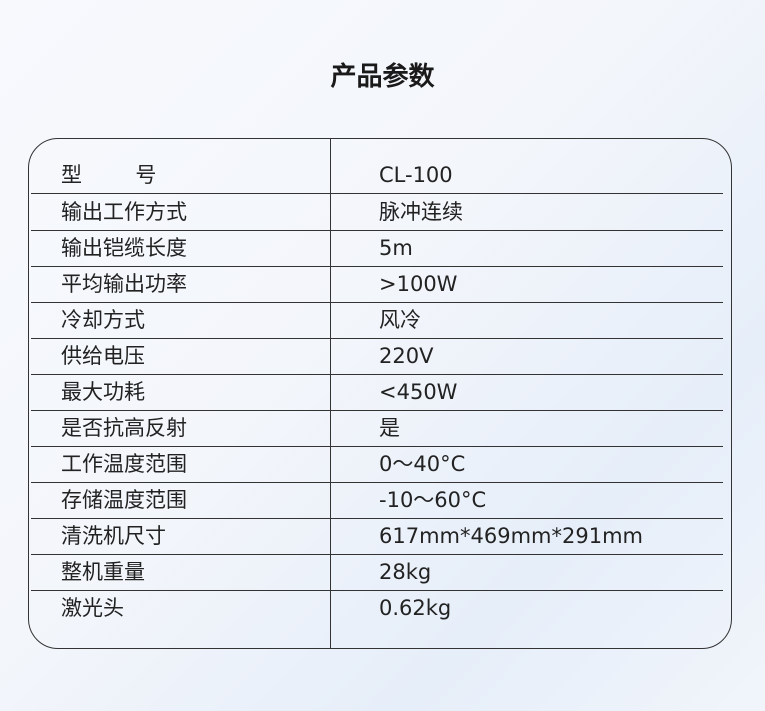 This screenshot has height=711, width=765. Describe the element at coordinates (377, 356) in the screenshot. I see `table-row: 供给电压 220V` at that location.